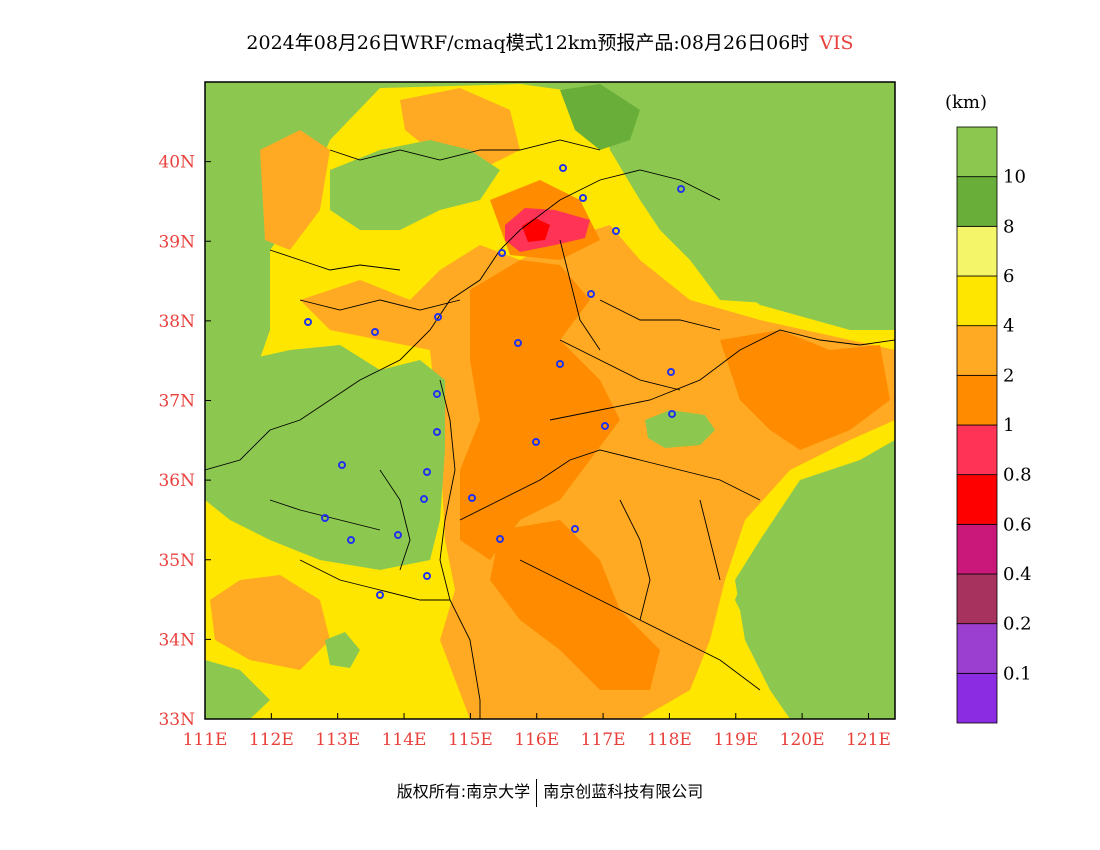 The image size is (1100, 850). Describe the element at coordinates (537, 792) in the screenshot. I see `footer-separator` at that location.